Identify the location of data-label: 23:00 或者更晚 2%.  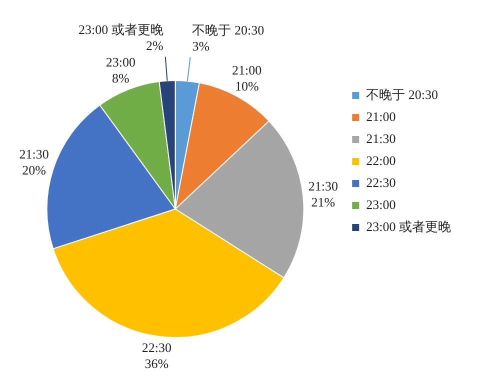
(121, 38).